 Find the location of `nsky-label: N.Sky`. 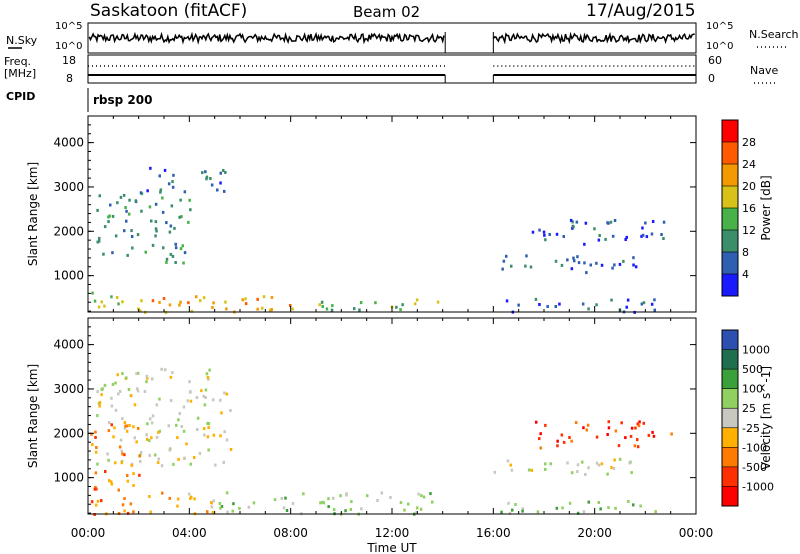

nsky-label: N.Sky is located at coordinates (22, 40).